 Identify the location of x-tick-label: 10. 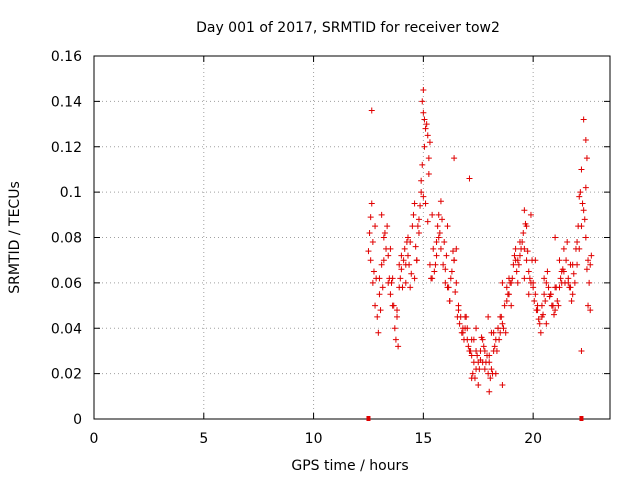
(314, 439).